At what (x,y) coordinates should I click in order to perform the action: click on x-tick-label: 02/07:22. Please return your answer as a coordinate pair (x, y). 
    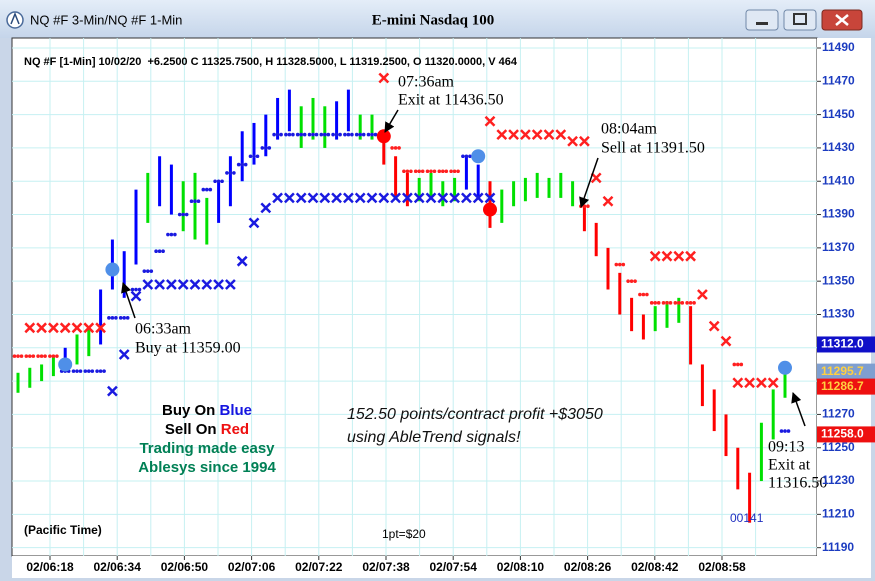
    Looking at the image, I should click on (319, 567).